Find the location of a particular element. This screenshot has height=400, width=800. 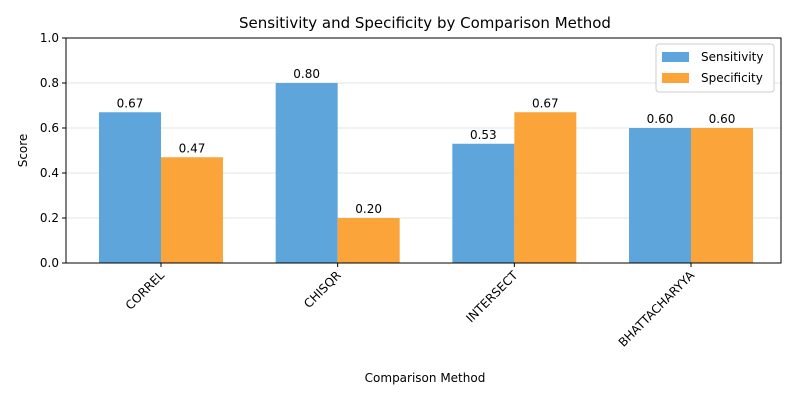

x-tick-label: CHISQR is located at coordinates (322, 289).